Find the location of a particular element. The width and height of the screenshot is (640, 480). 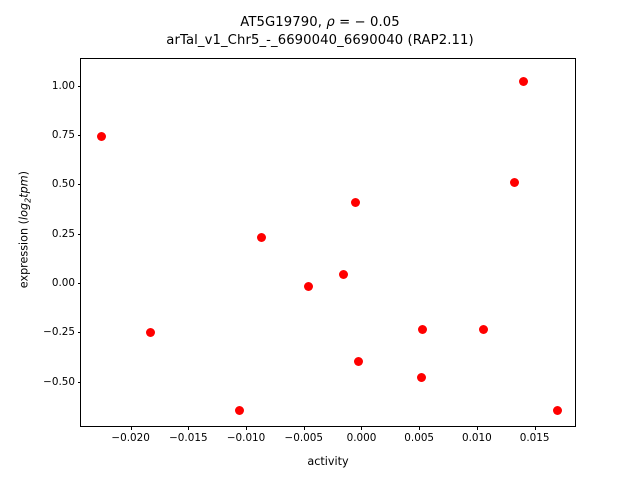

x-axis-tick-label: 0.005 is located at coordinates (419, 438).